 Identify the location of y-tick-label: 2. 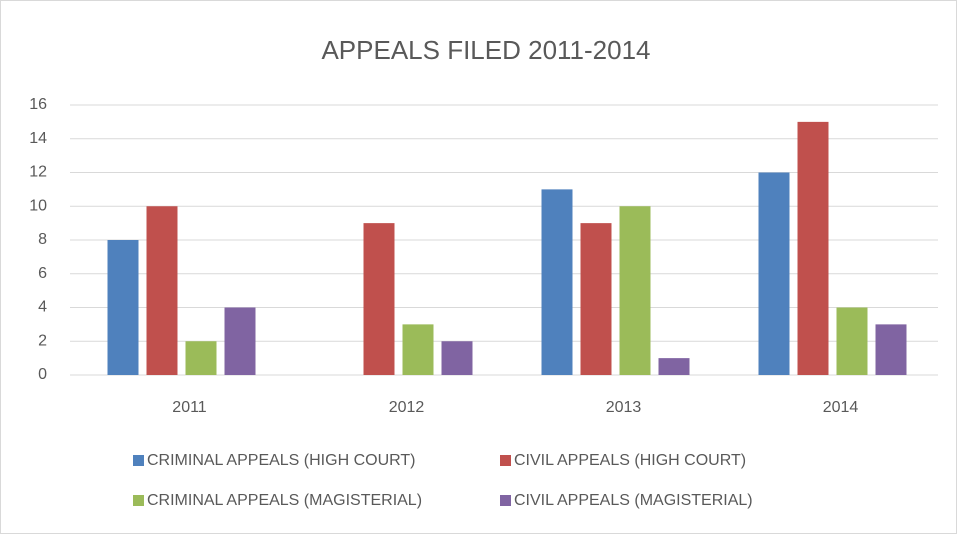
(42, 340).